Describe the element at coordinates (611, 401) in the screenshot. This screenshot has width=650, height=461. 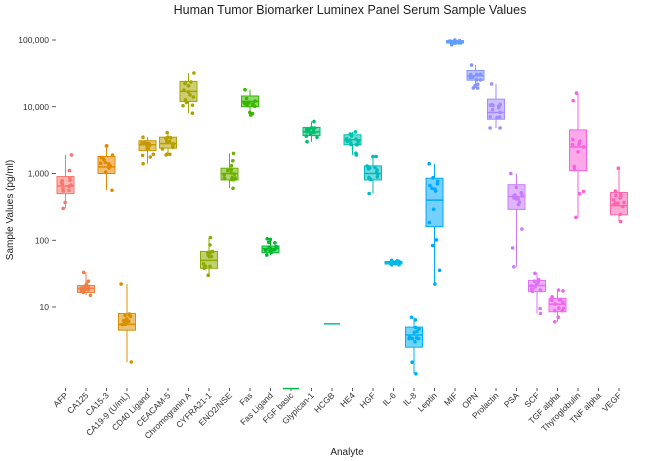
I see `x-tick-label: VEGF` at that location.